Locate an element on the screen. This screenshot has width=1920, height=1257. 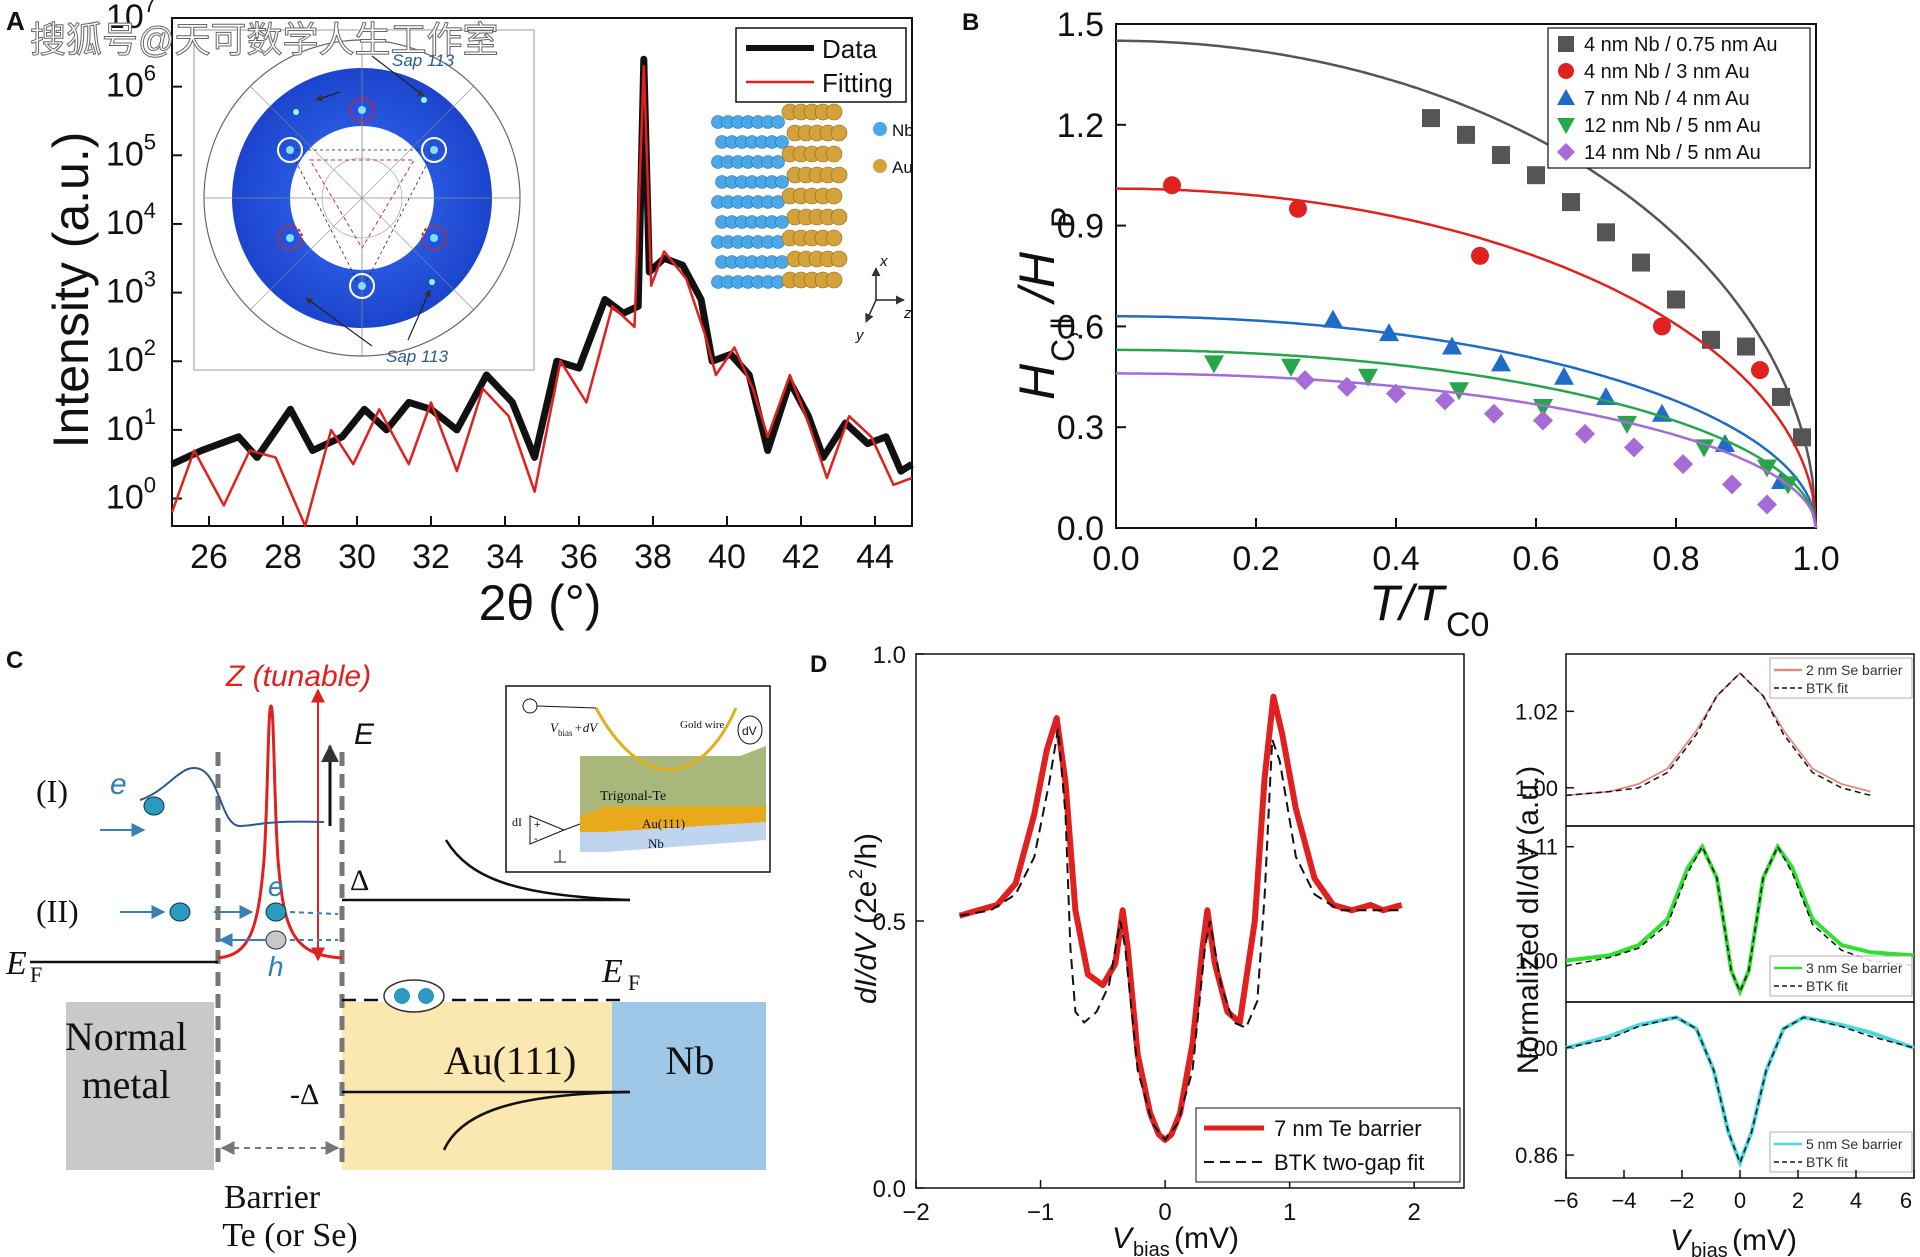
side-fit-curve is located at coordinates (1718, 734).